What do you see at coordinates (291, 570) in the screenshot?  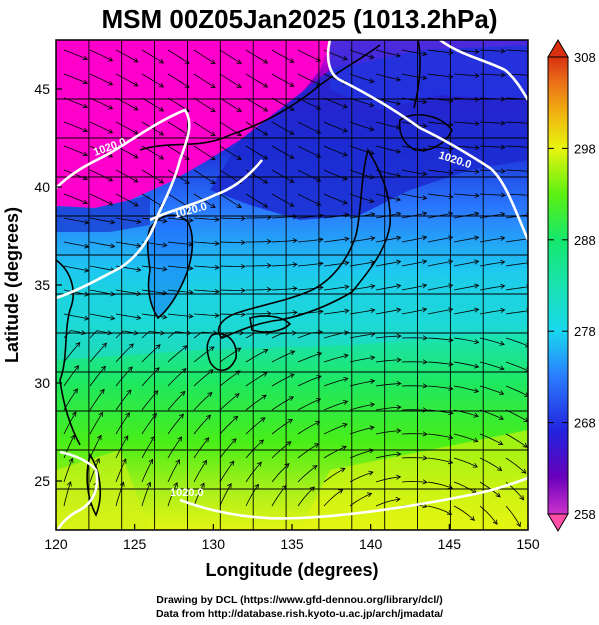 I see `x-axis-label: Longitude (degrees)` at bounding box center [291, 570].